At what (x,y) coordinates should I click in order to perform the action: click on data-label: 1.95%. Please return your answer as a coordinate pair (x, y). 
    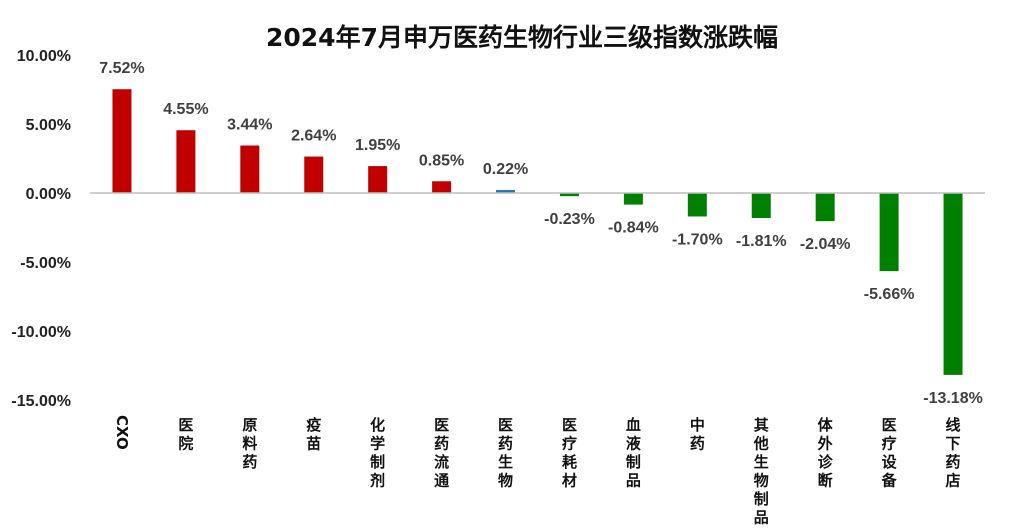
    Looking at the image, I should click on (377, 145).